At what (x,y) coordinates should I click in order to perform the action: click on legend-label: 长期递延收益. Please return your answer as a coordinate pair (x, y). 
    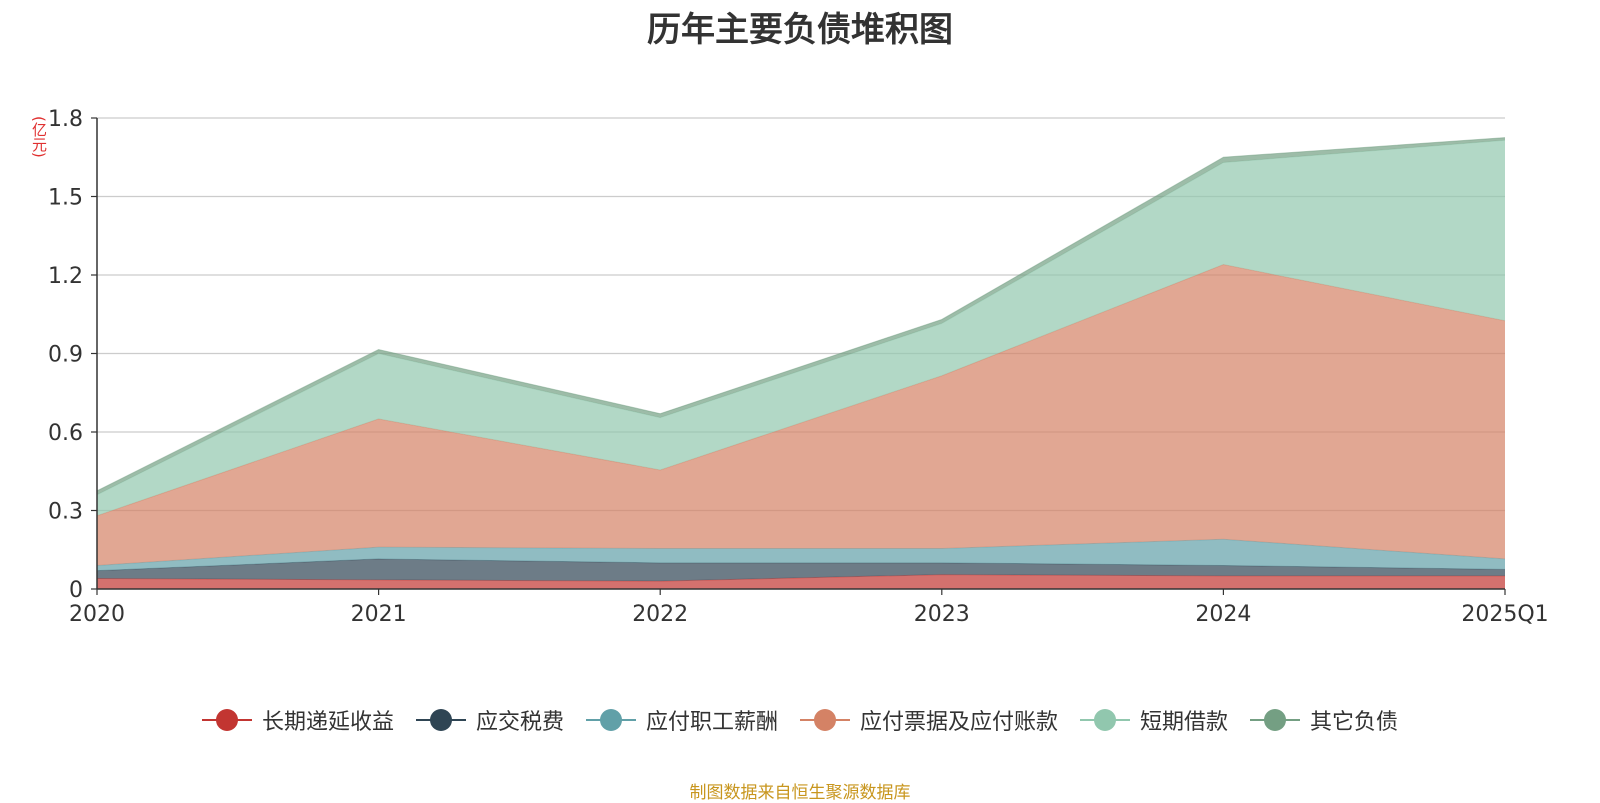
    Looking at the image, I should click on (327, 722).